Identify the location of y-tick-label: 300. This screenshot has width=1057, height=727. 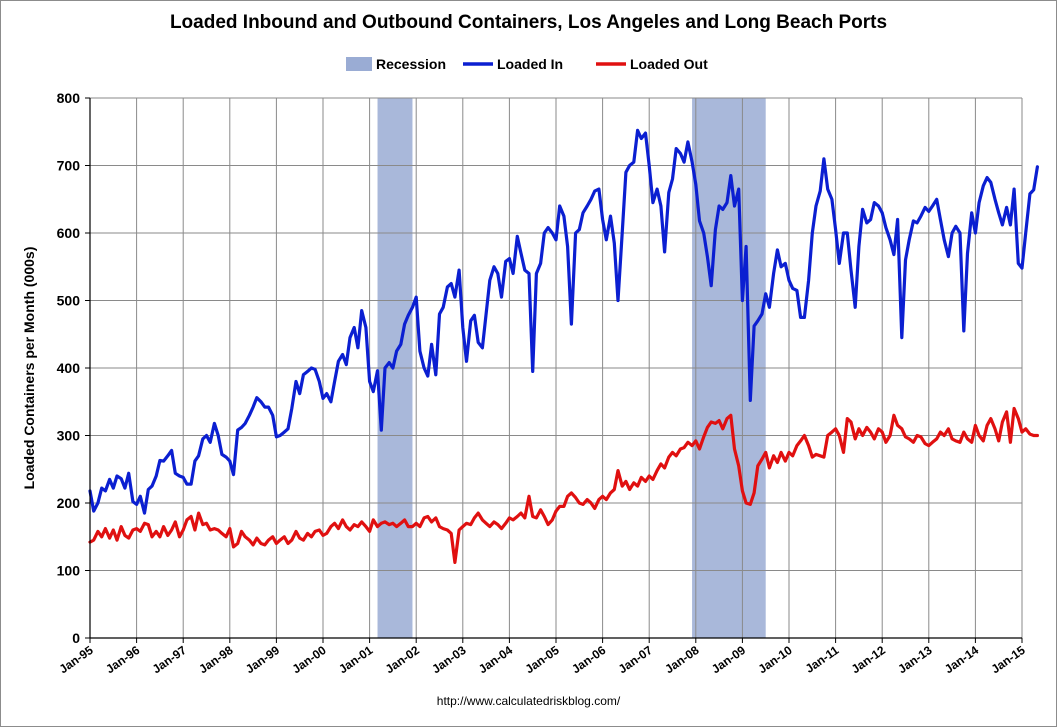
(69, 436).